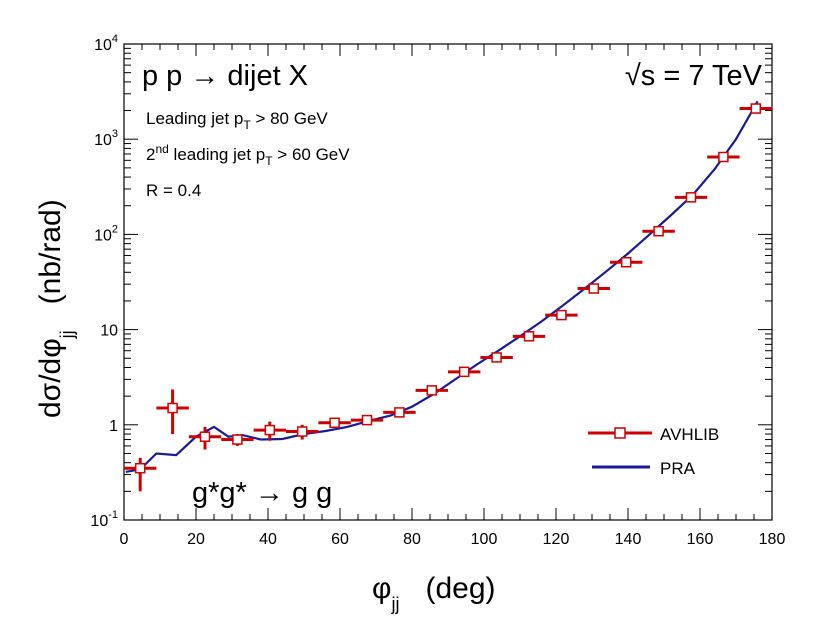  I want to click on x-tick-label: 100, so click(484, 539).